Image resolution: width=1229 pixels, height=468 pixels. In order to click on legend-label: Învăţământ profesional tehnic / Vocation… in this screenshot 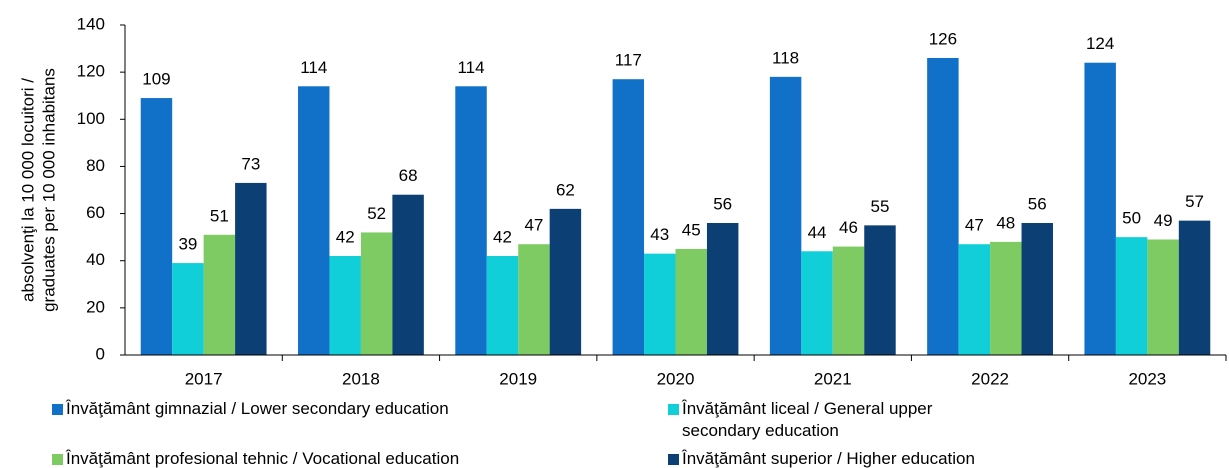, I will do `click(263, 458)`.